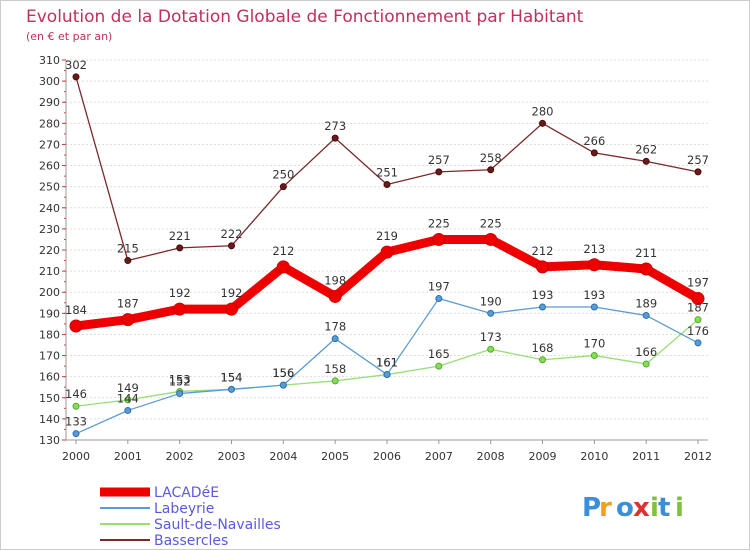 This screenshot has height=550, width=750. Describe the element at coordinates (594, 456) in the screenshot. I see `x-tick-label: 2010` at that location.